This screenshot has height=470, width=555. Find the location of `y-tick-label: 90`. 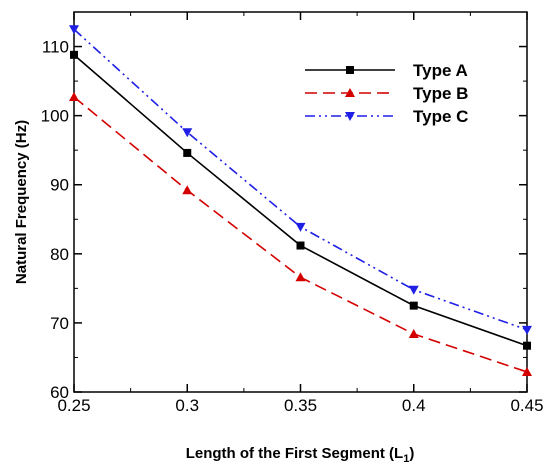

y-tick-label: 90 is located at coordinates (59, 185).